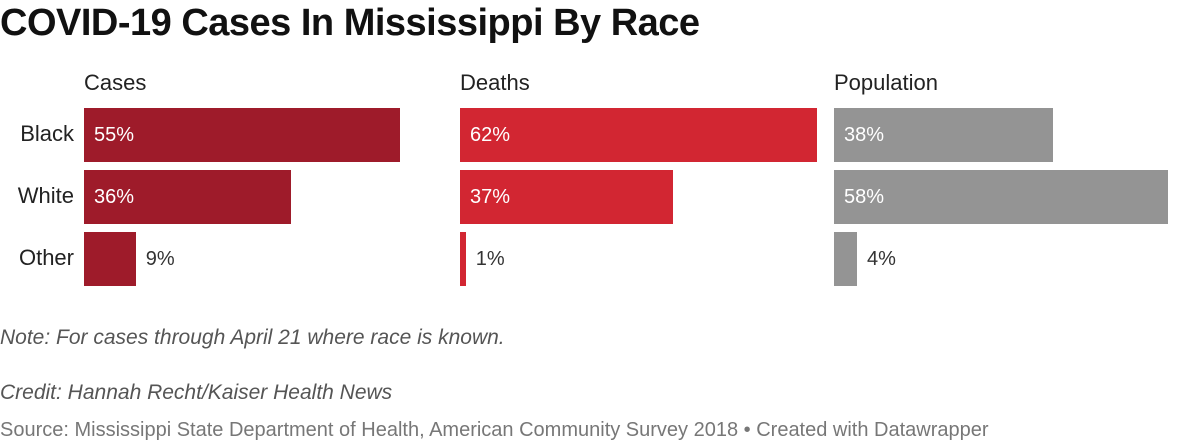  What do you see at coordinates (566, 197) in the screenshot?
I see `bar-deaths-white` at bounding box center [566, 197].